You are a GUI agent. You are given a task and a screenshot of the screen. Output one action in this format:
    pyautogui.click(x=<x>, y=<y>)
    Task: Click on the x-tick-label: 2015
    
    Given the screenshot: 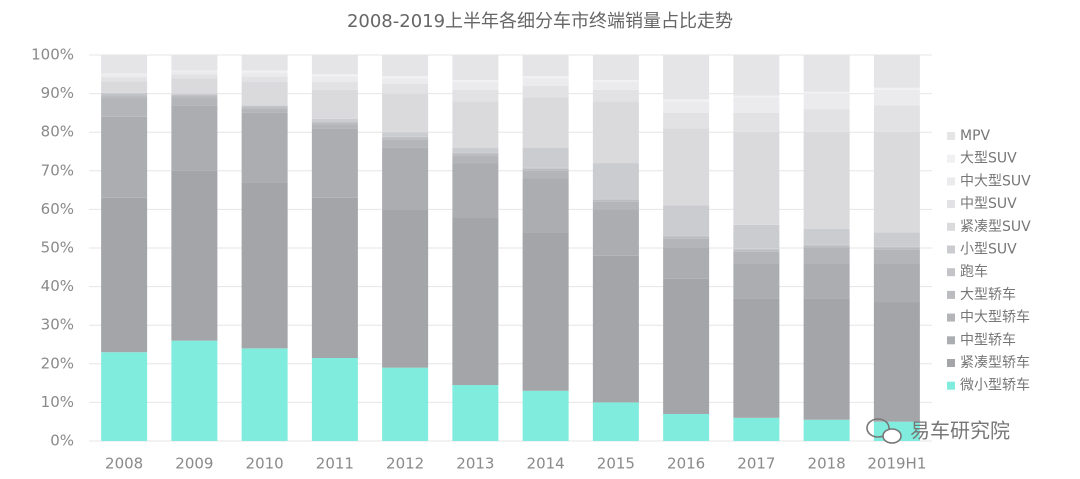 What is the action you would take?
    pyautogui.click(x=616, y=464)
    